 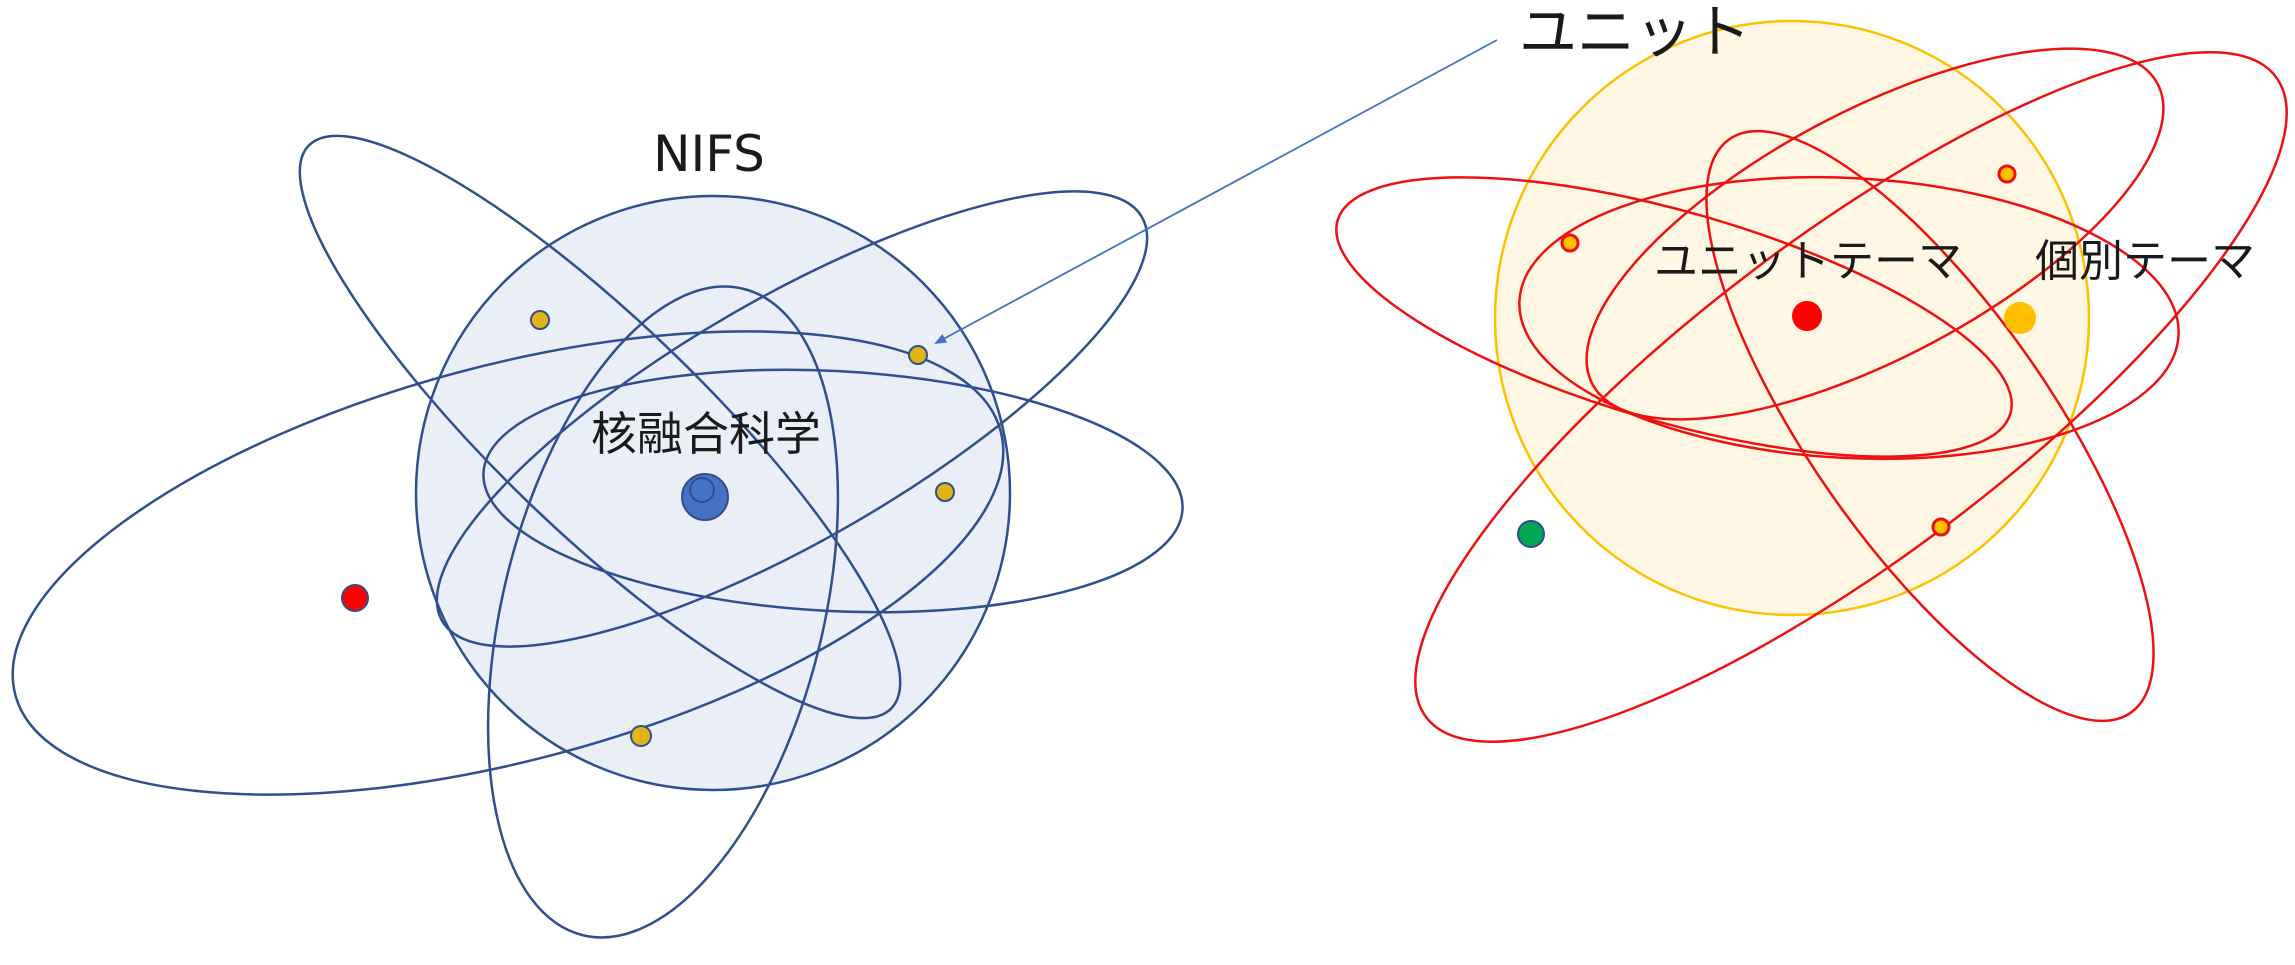 I want to click on unit-orbit-inner-right, so click(x=1875, y=234).